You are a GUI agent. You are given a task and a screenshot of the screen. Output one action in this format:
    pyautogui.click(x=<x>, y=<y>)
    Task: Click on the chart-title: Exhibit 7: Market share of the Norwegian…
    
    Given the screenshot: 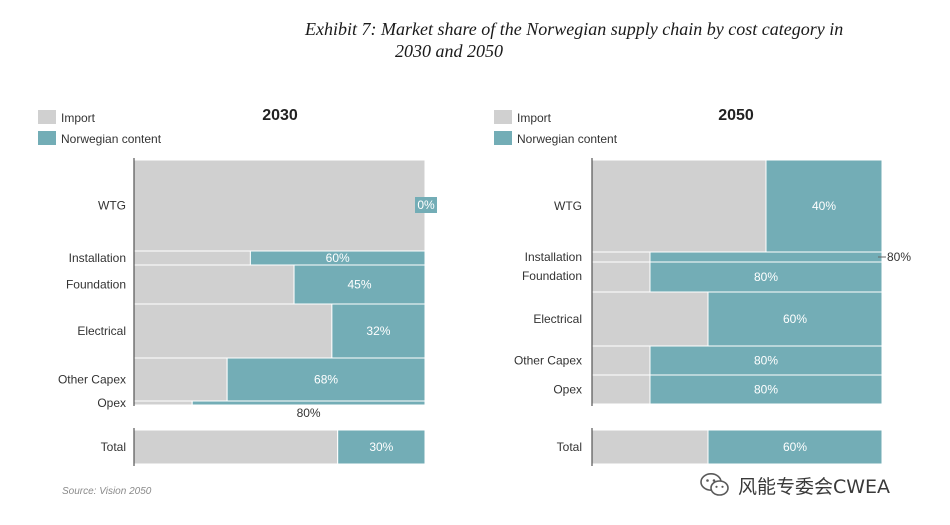 What is the action you would take?
    pyautogui.click(x=615, y=40)
    